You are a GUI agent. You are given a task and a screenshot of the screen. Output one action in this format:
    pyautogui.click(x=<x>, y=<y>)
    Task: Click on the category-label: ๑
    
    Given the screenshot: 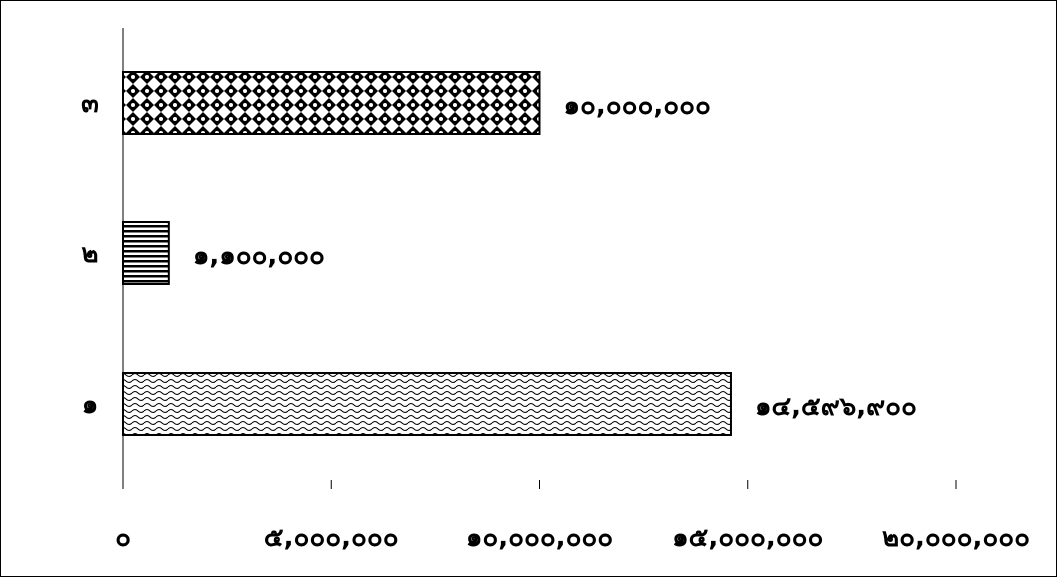 What is the action you would take?
    pyautogui.click(x=90, y=405)
    